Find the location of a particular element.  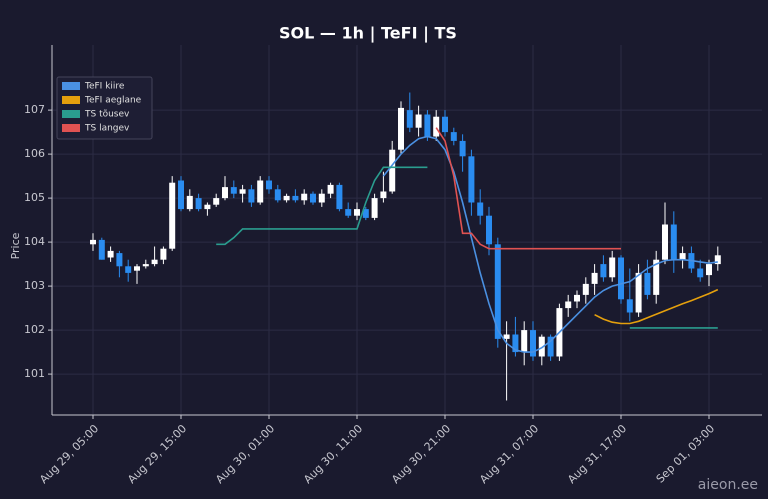

y-tick-label: 102 is located at coordinates (34, 329).